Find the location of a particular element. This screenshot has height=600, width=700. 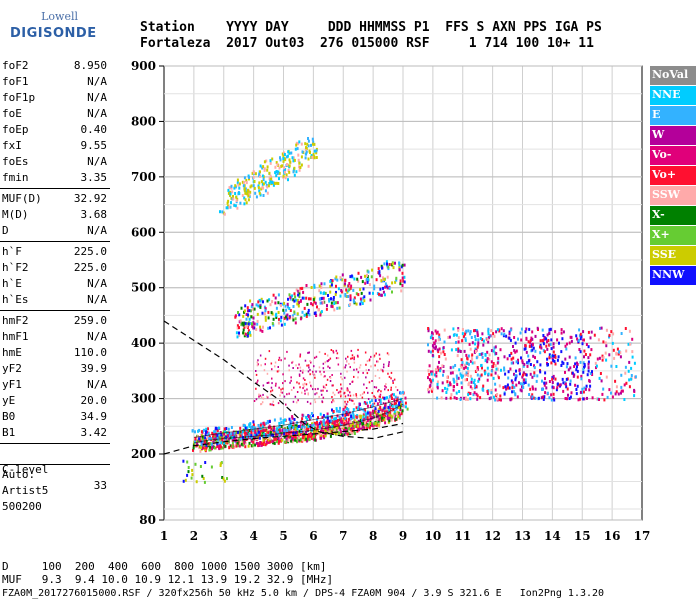

param-key: yF2 is located at coordinates (12, 368).